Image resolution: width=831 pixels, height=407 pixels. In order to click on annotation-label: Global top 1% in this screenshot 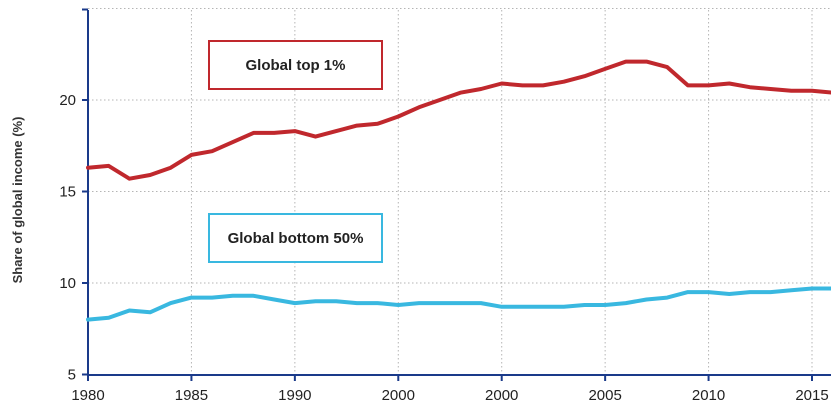, I will do `click(295, 65)`.